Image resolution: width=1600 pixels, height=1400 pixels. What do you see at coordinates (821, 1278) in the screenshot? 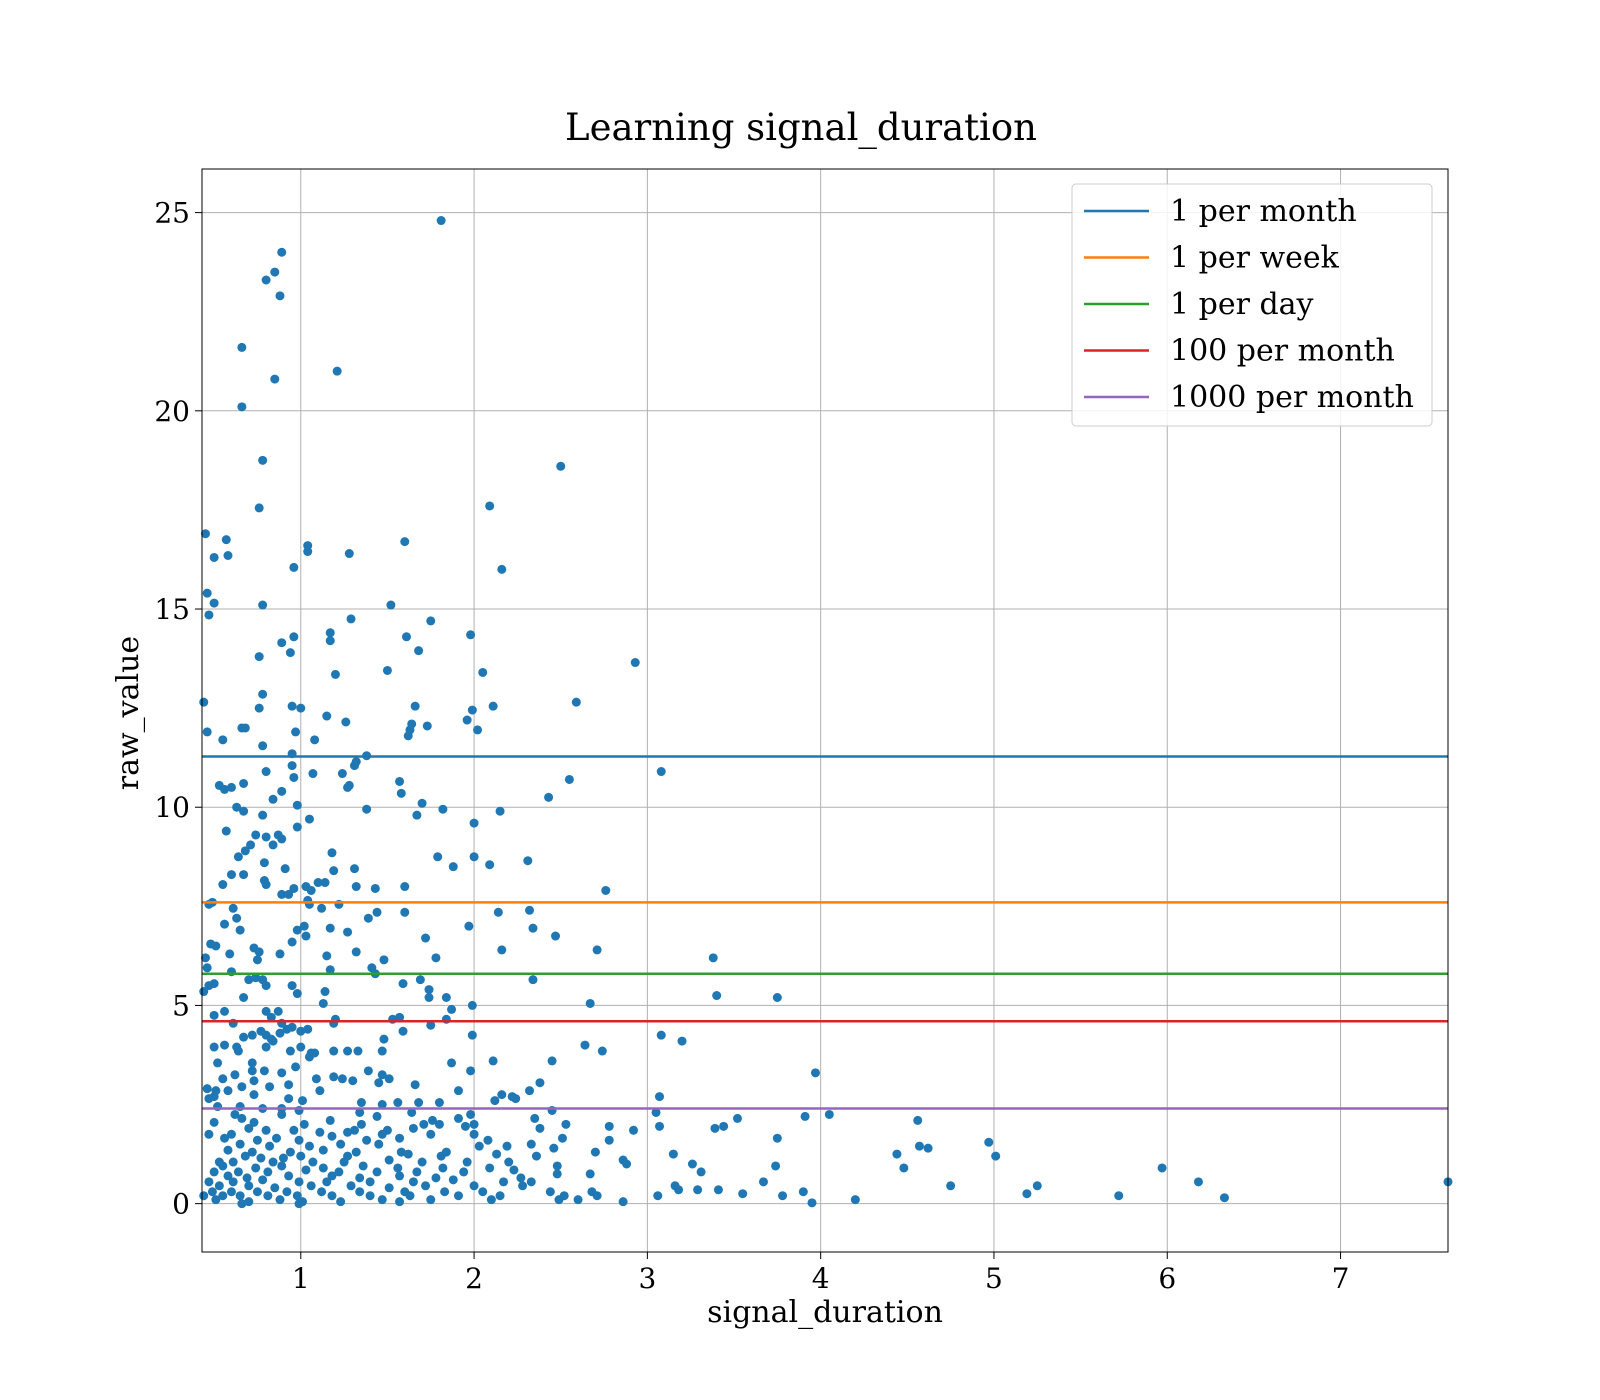
I see `x-tick-label: 4` at bounding box center [821, 1278].